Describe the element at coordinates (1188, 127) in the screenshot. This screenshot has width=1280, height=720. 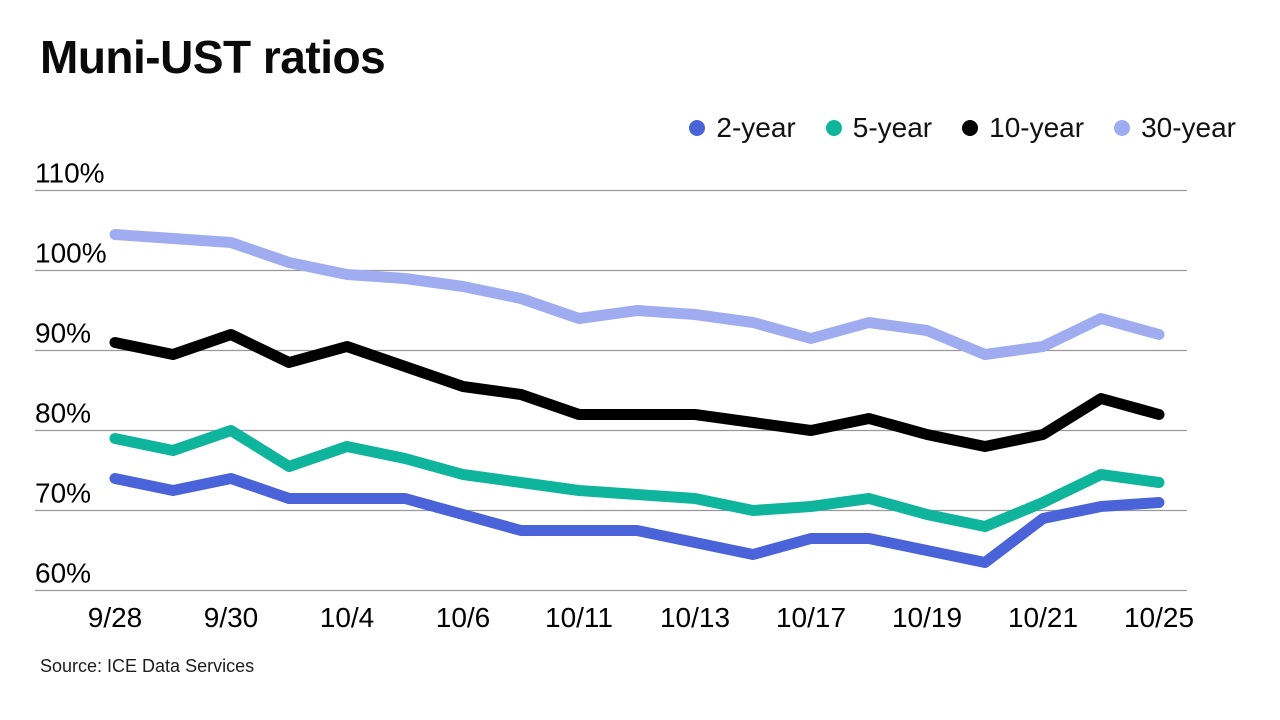
I see `legend-label-30-year: 30-year` at that location.